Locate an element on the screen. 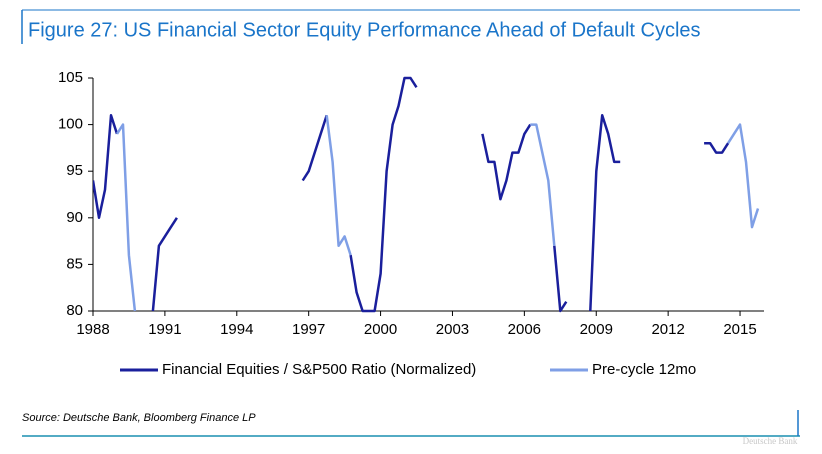 Image resolution: width=822 pixels, height=454 pixels. x-tick-label: 1988 is located at coordinates (92, 329).